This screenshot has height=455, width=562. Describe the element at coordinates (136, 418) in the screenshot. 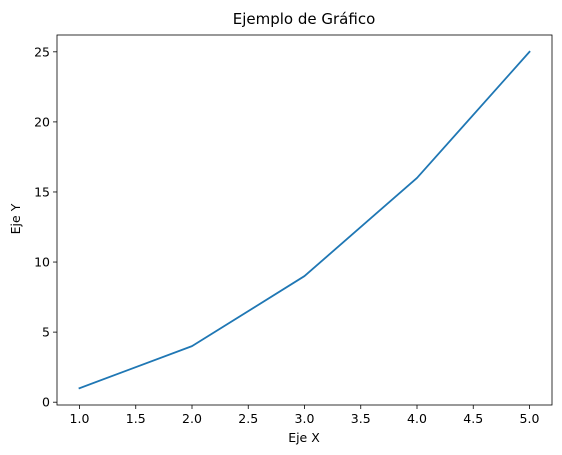

I see `x-tick-label: 1.5` at that location.